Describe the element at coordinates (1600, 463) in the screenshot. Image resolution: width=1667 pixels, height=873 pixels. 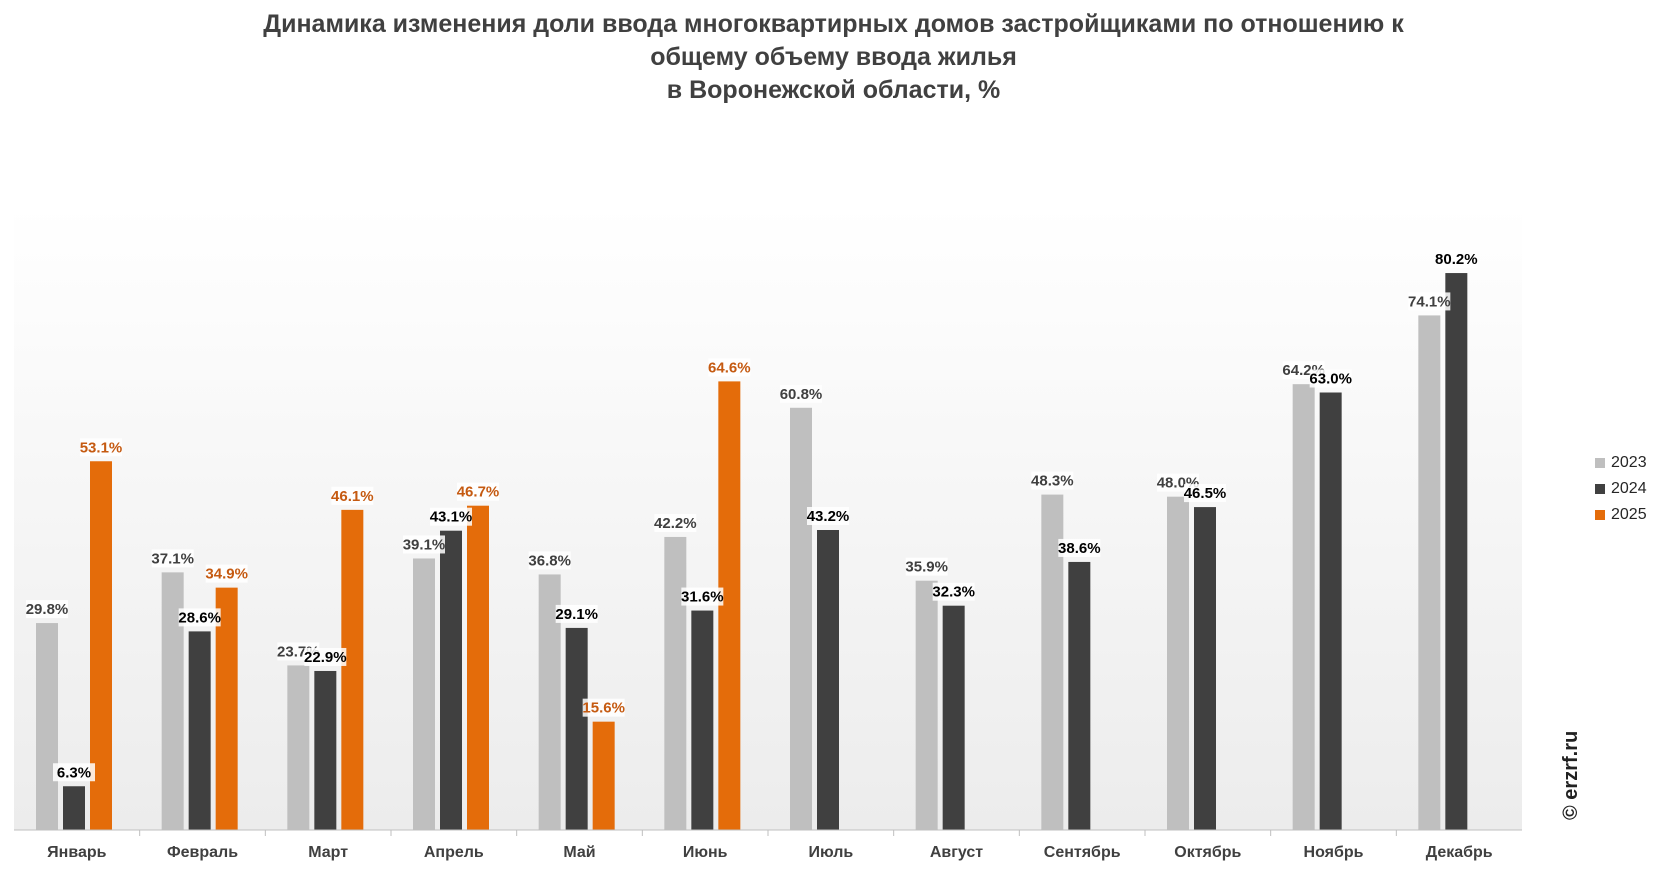
I see `legend-swatch-2023` at that location.